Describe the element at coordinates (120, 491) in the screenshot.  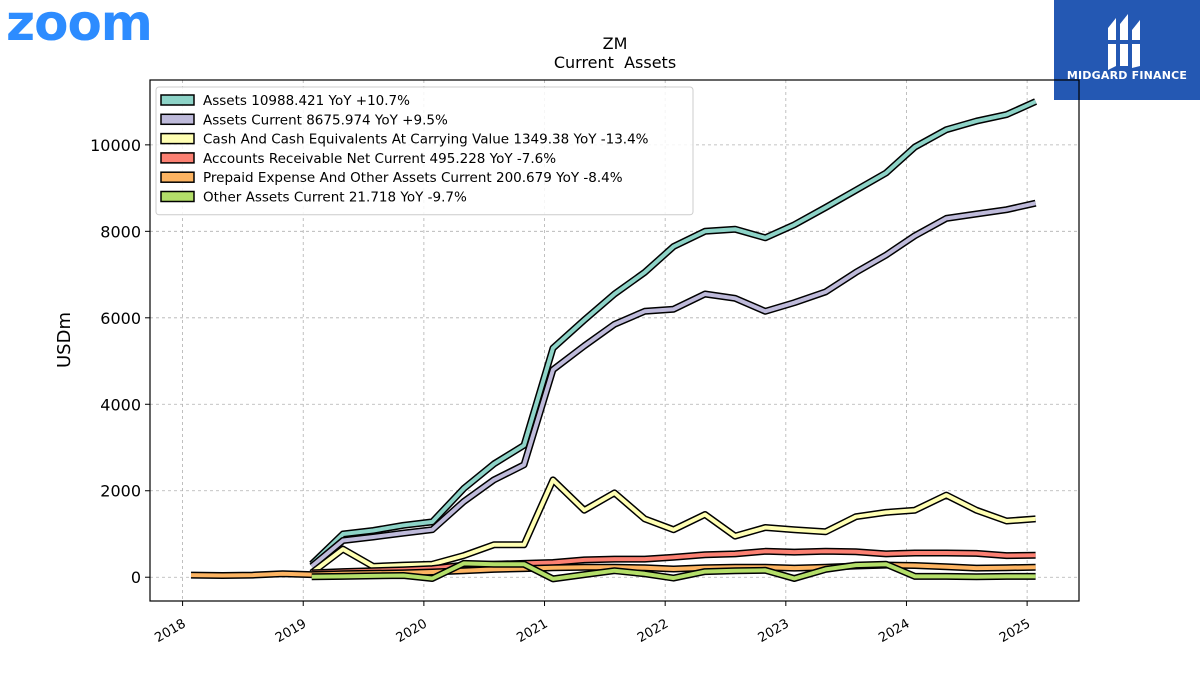
I see `y-tick-label: 2000` at that location.